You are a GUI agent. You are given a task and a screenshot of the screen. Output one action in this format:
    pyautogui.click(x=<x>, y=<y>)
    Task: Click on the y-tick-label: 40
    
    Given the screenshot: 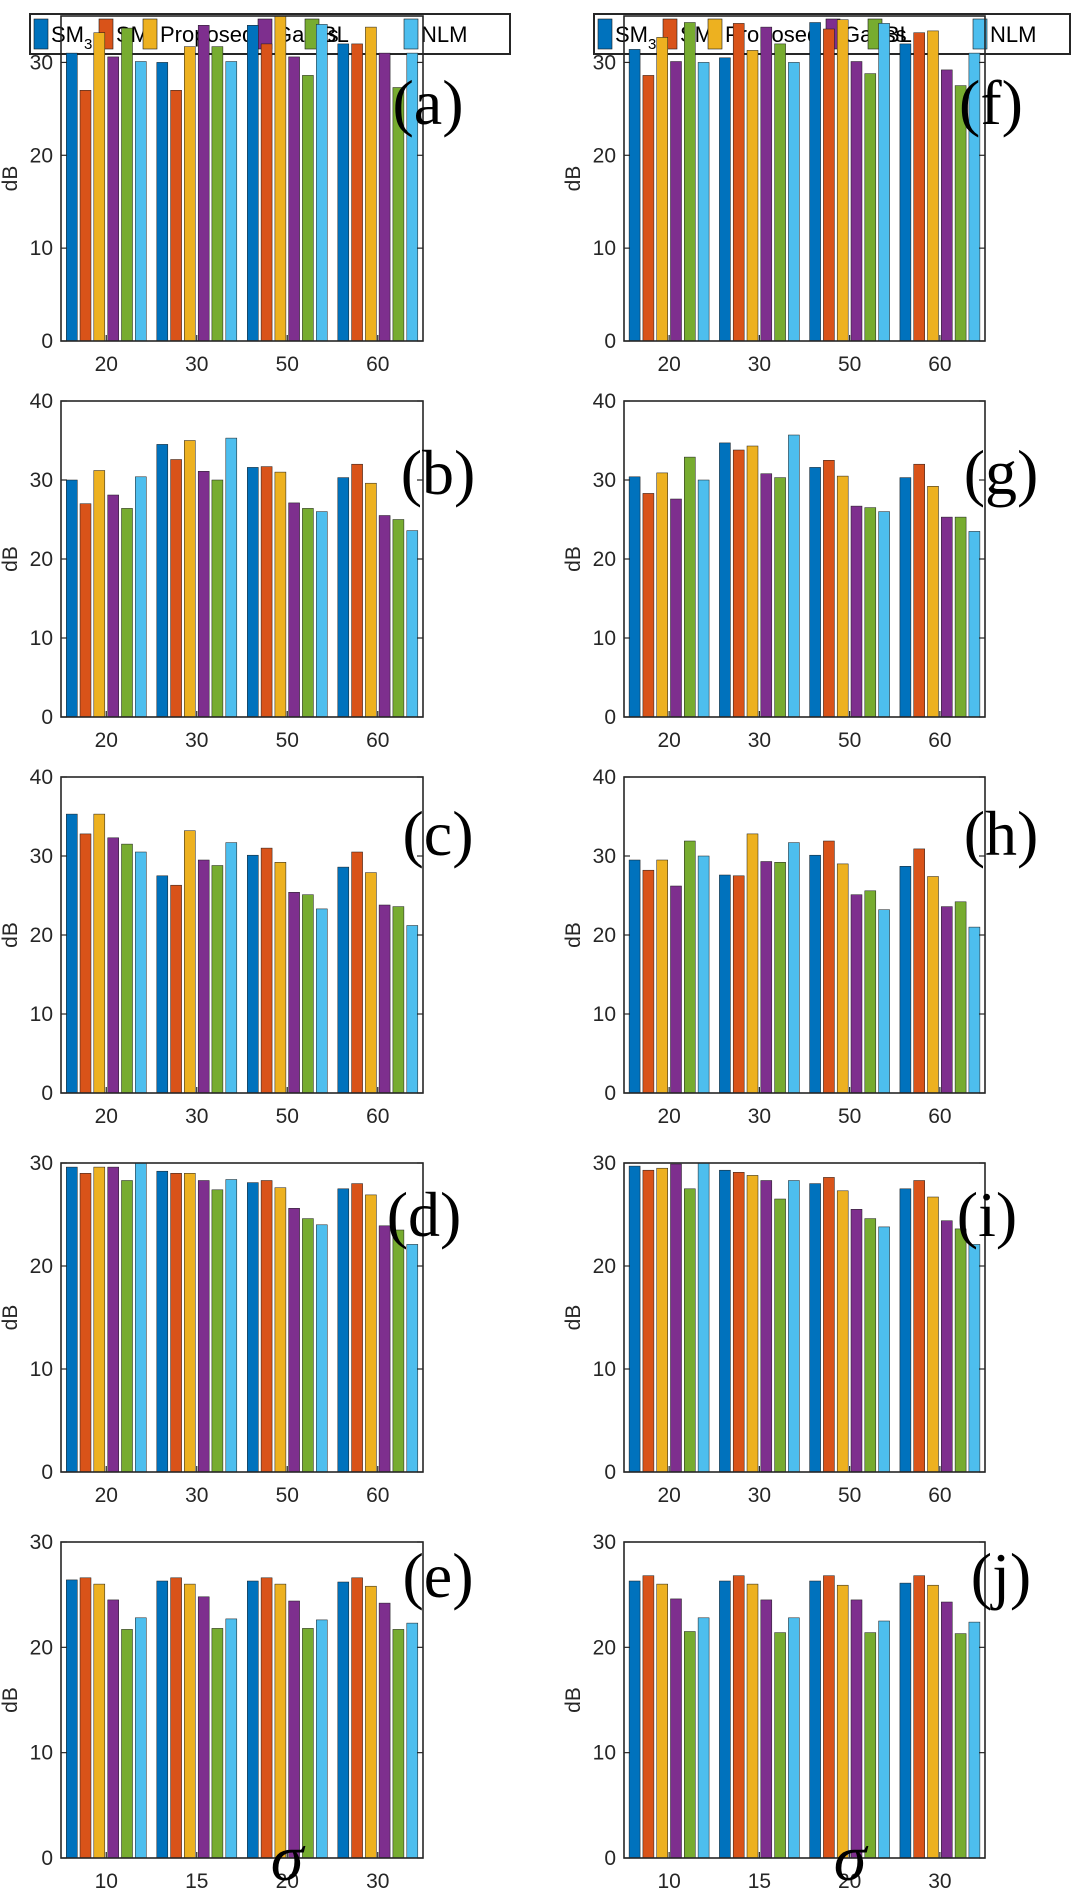 What is the action you would take?
    pyautogui.click(x=604, y=777)
    